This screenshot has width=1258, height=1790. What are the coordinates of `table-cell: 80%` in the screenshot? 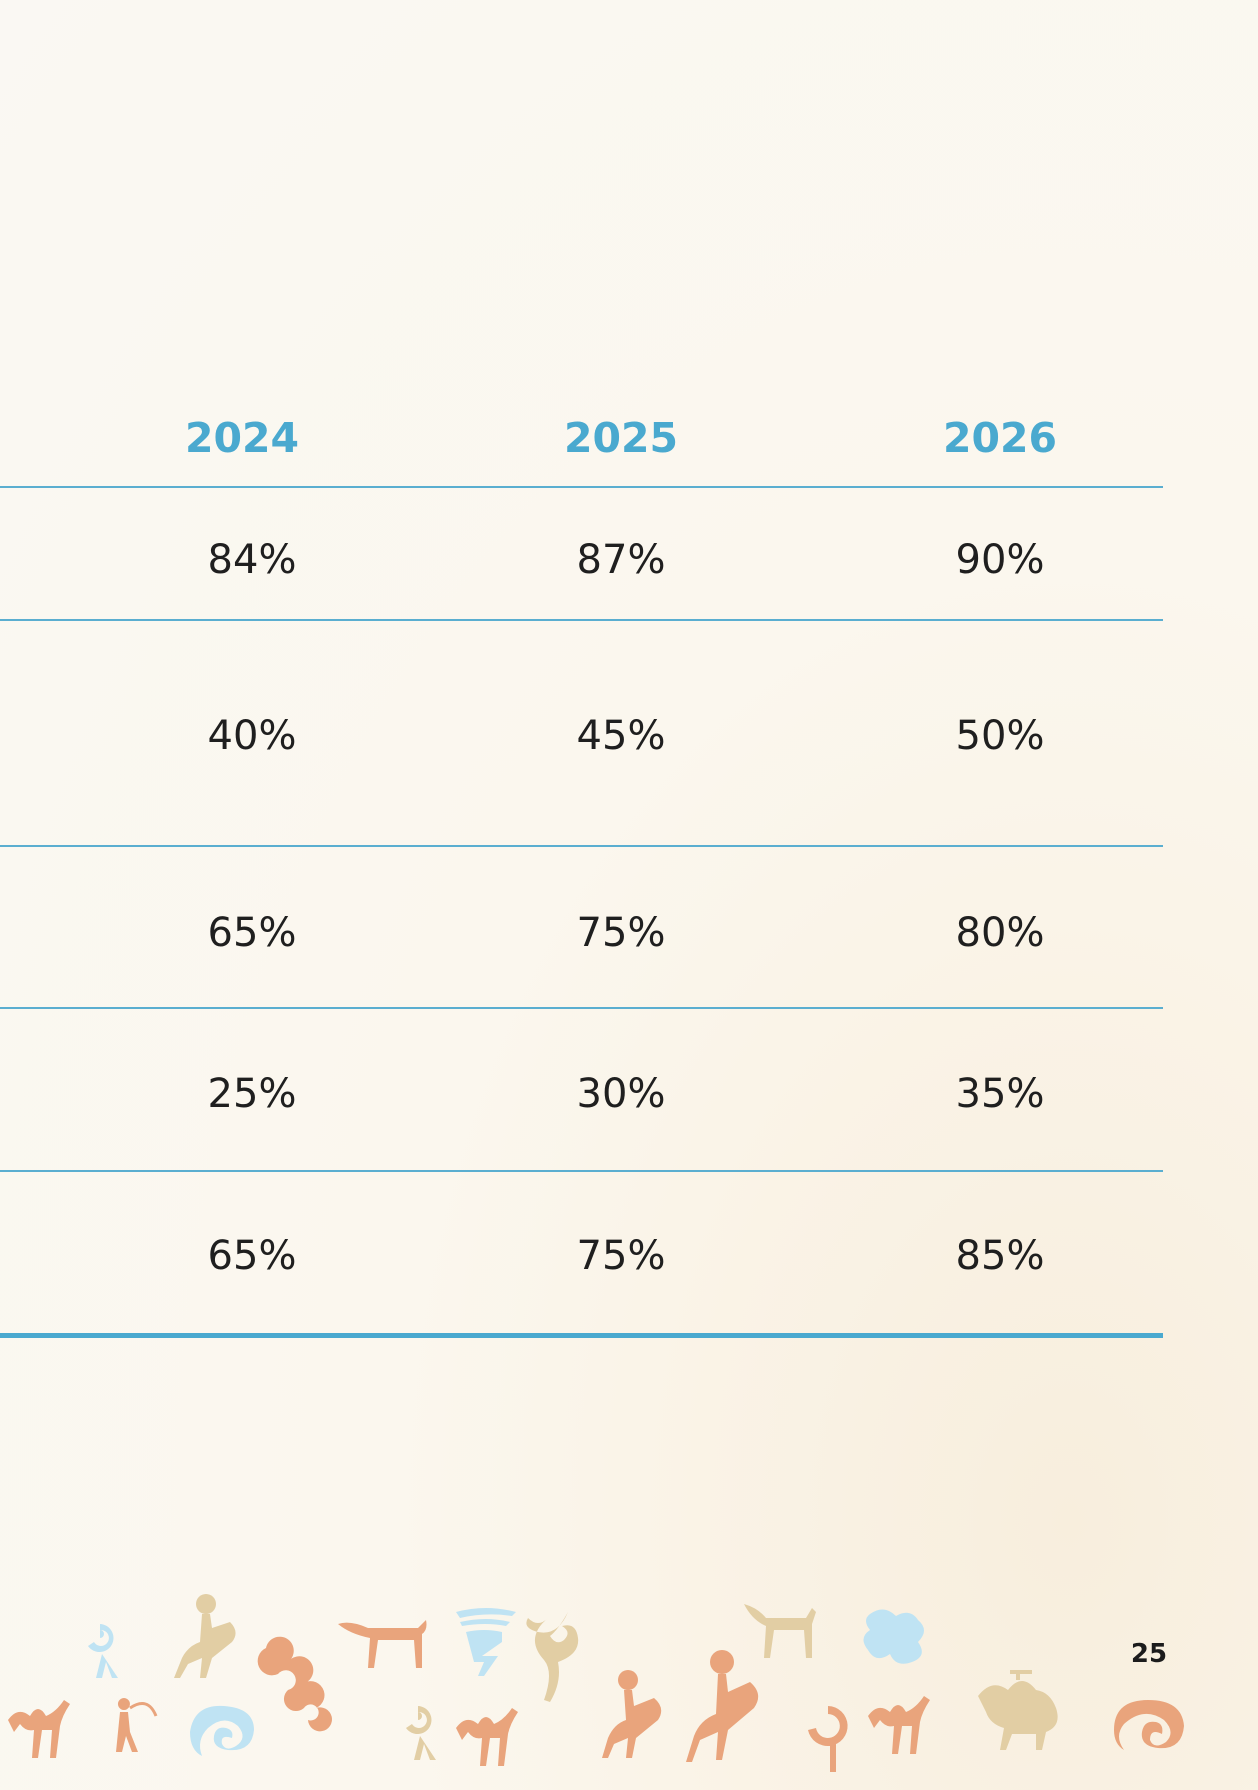 It's located at (1000, 933).